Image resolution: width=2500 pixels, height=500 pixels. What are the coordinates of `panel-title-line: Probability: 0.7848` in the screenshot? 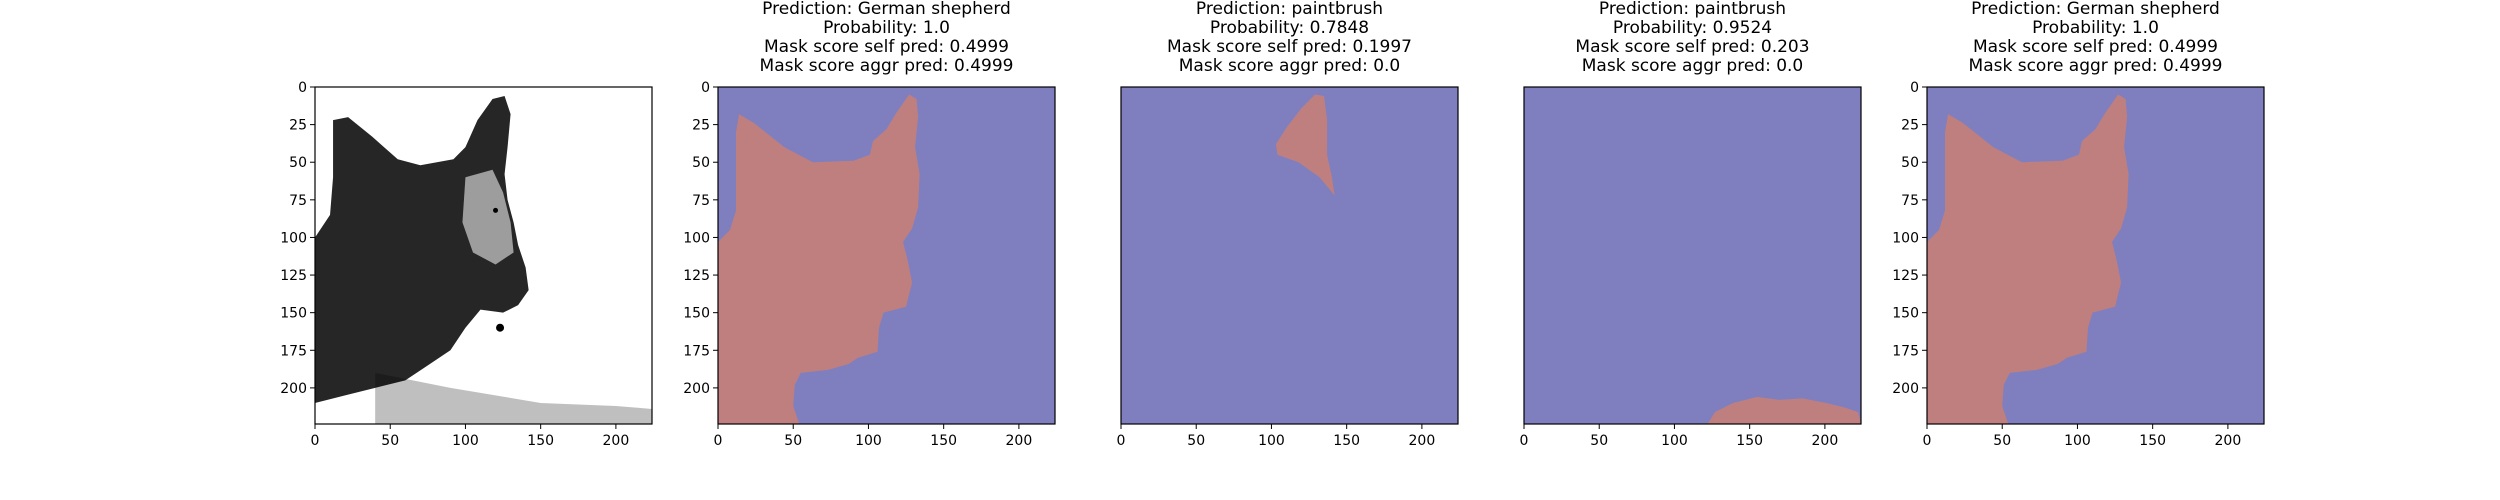 It's located at (1289, 28).